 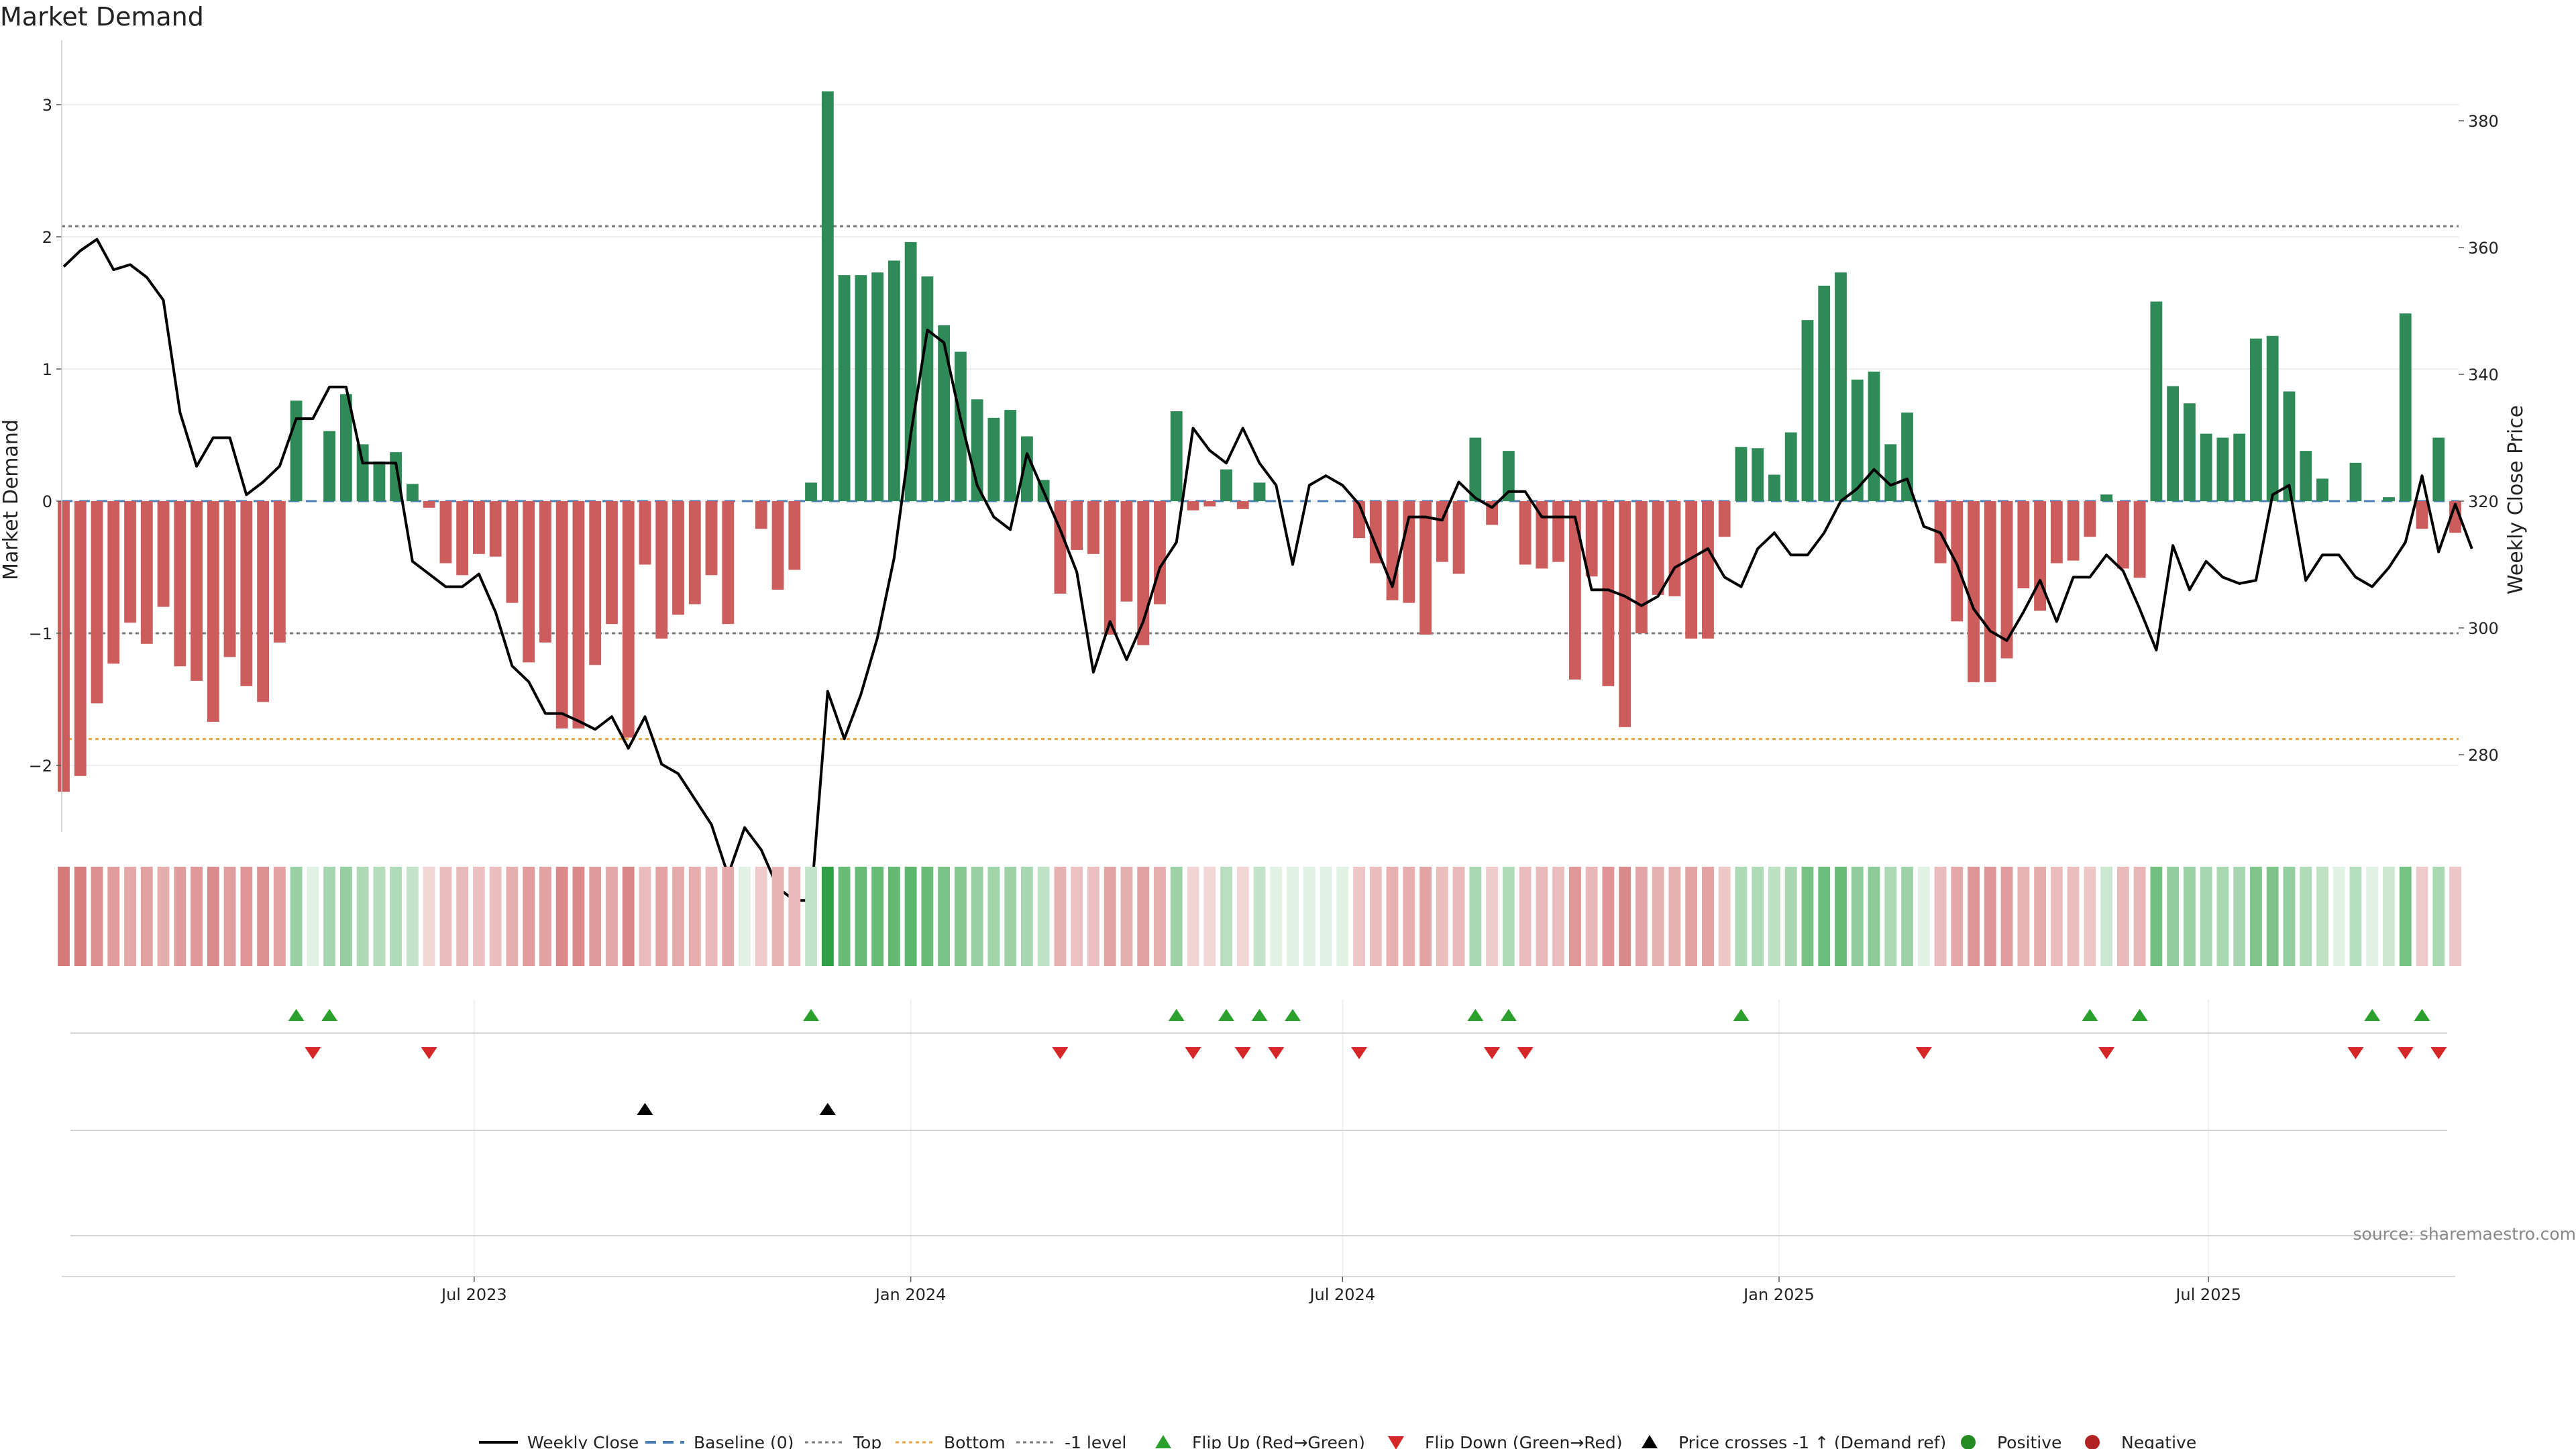 What do you see at coordinates (2483, 755) in the screenshot?
I see `right-tick-label: 280` at bounding box center [2483, 755].